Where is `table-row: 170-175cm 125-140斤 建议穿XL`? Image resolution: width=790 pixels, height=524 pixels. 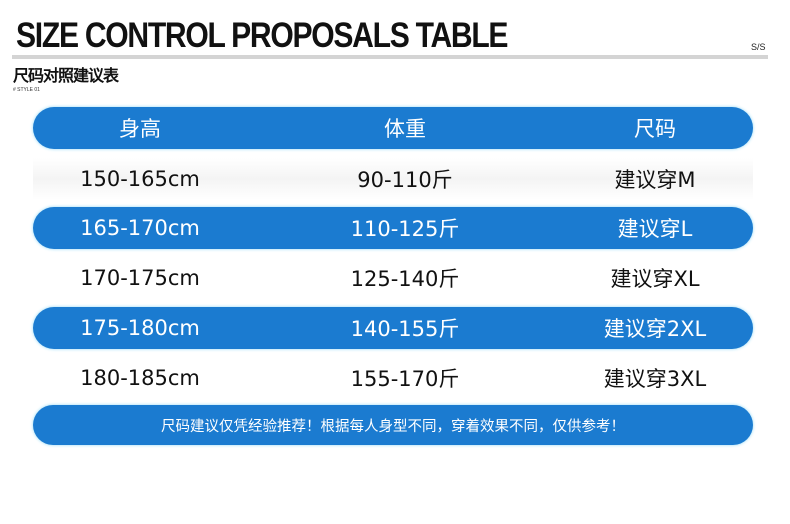
table-row: 170-175cm 125-140斤 建议穿XL is located at coordinates (393, 278).